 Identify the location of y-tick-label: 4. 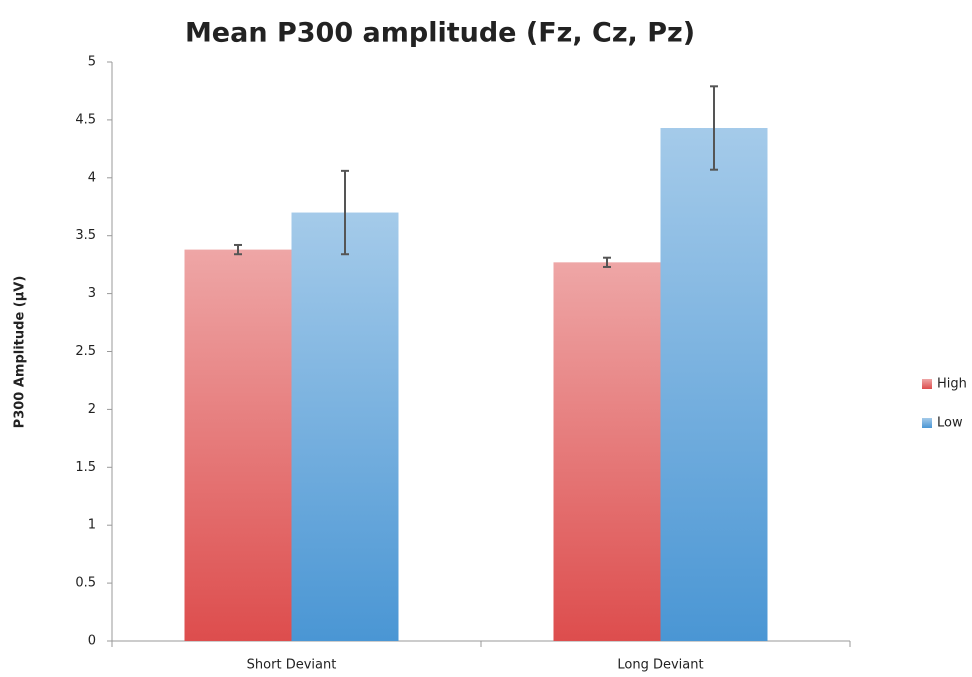
(92, 177).